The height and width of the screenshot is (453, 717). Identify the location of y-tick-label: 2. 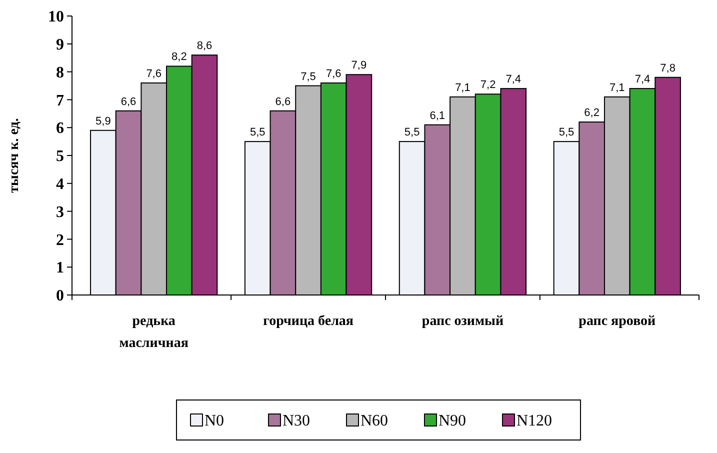
(60, 240).